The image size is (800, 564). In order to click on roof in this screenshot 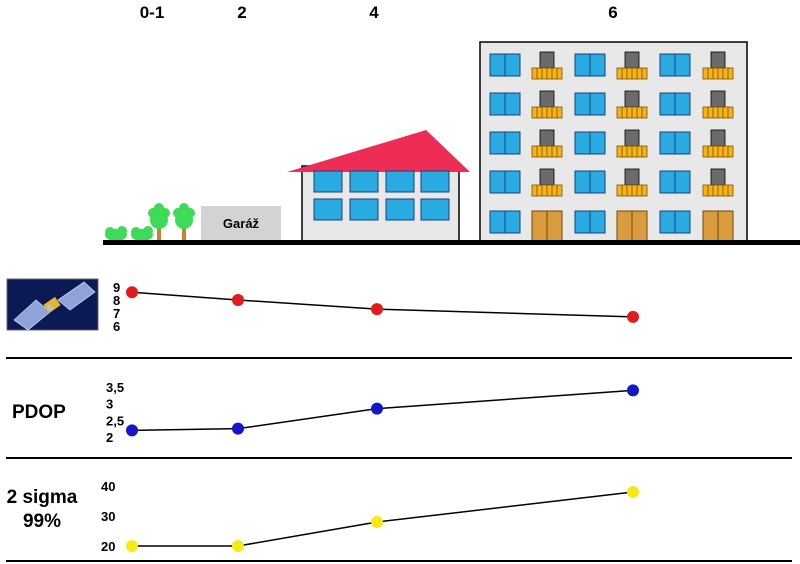, I will do `click(378, 151)`.